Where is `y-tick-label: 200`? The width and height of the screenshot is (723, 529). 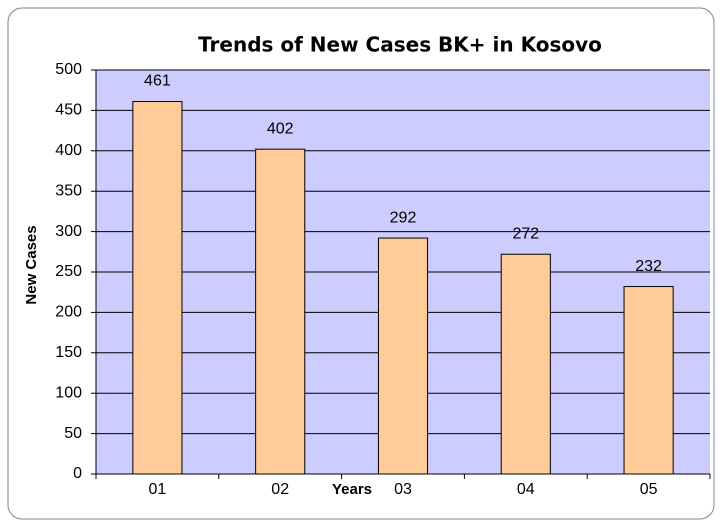
y-tick-label: 200 is located at coordinates (68, 312).